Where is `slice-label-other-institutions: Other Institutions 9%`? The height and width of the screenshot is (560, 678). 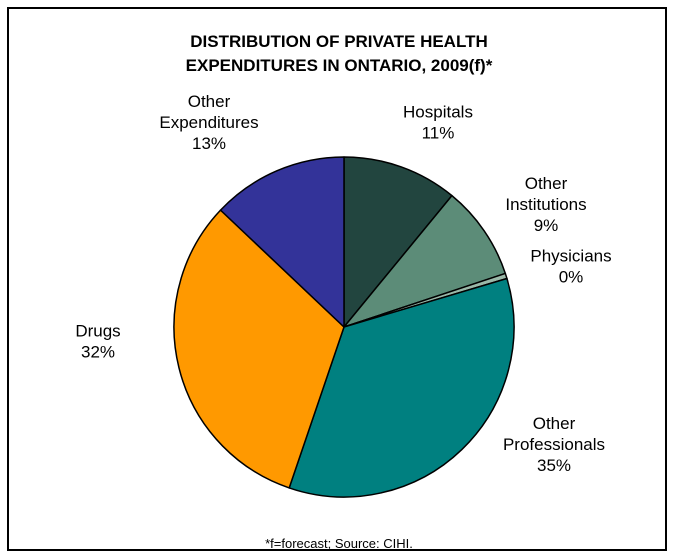 slice-label-other-institutions: Other Institutions 9% is located at coordinates (545, 204).